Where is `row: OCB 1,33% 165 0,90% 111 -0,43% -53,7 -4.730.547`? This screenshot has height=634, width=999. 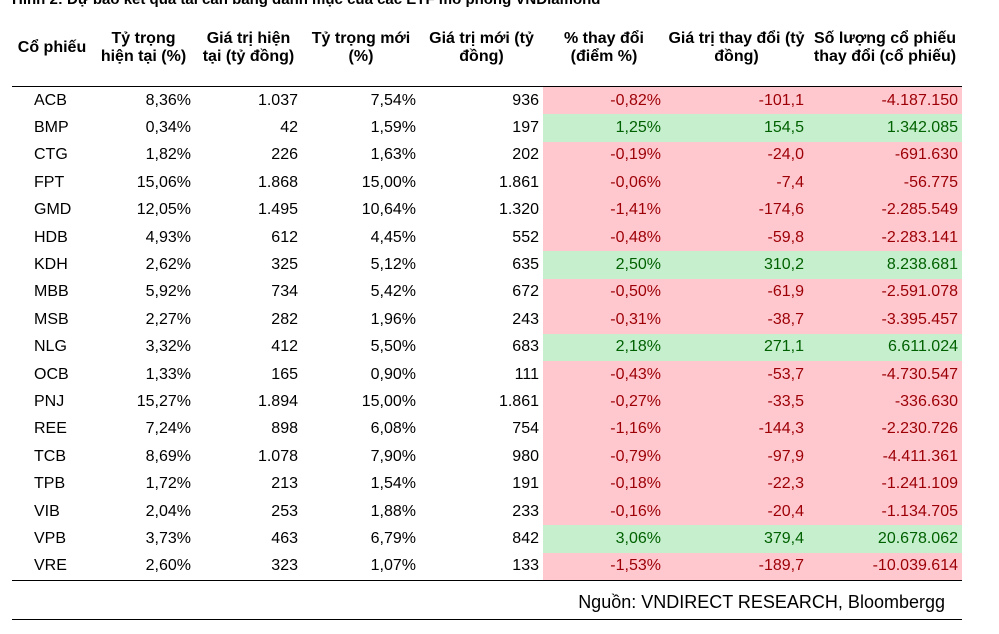 row: OCB 1,33% 165 0,90% 111 -0,43% -53,7 -4.730.547 is located at coordinates (487, 374).